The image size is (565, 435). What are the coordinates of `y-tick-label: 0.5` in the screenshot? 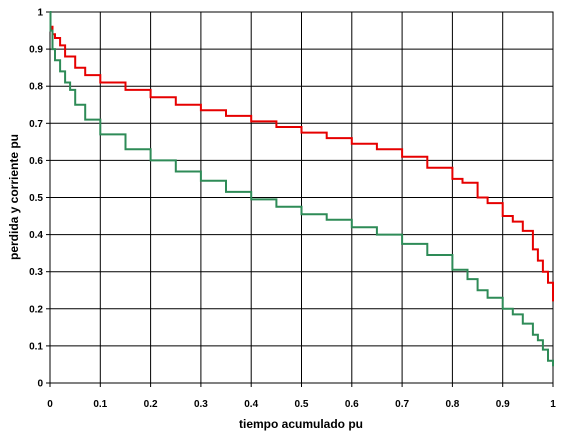 It's located at (36, 198).